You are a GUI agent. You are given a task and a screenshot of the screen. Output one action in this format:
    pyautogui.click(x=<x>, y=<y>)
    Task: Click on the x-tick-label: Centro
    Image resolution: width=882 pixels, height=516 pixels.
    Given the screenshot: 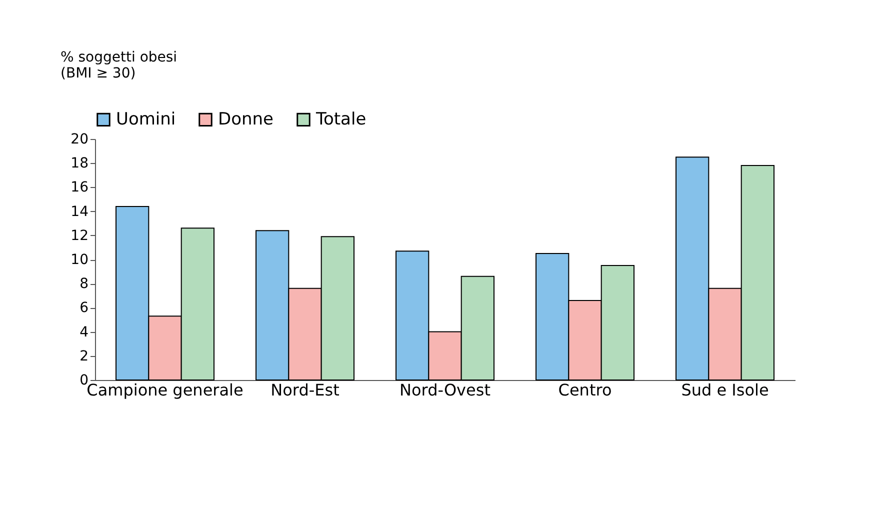 What is the action you would take?
    pyautogui.click(x=585, y=390)
    